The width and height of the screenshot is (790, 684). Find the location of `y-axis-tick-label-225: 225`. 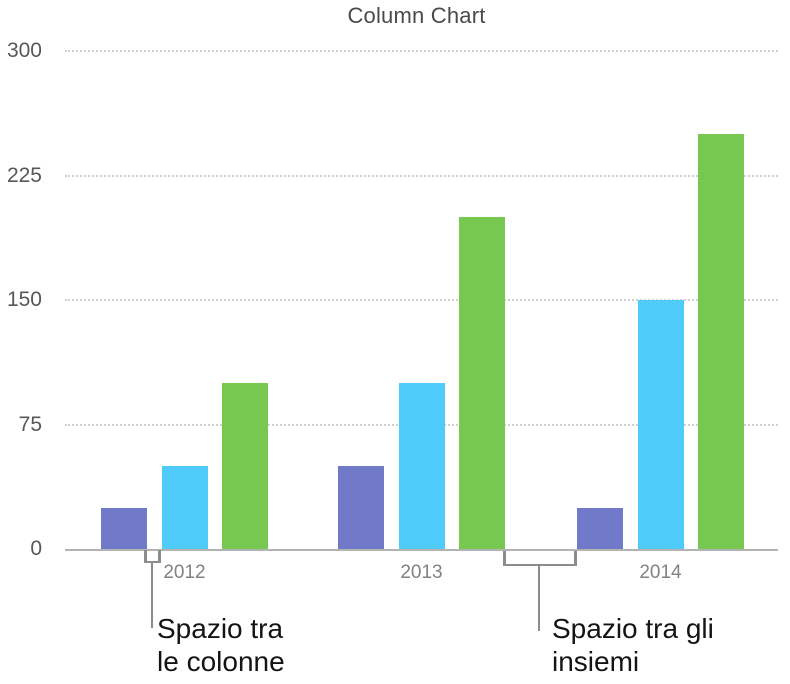

y-axis-tick-label-225: 225 is located at coordinates (24, 175).